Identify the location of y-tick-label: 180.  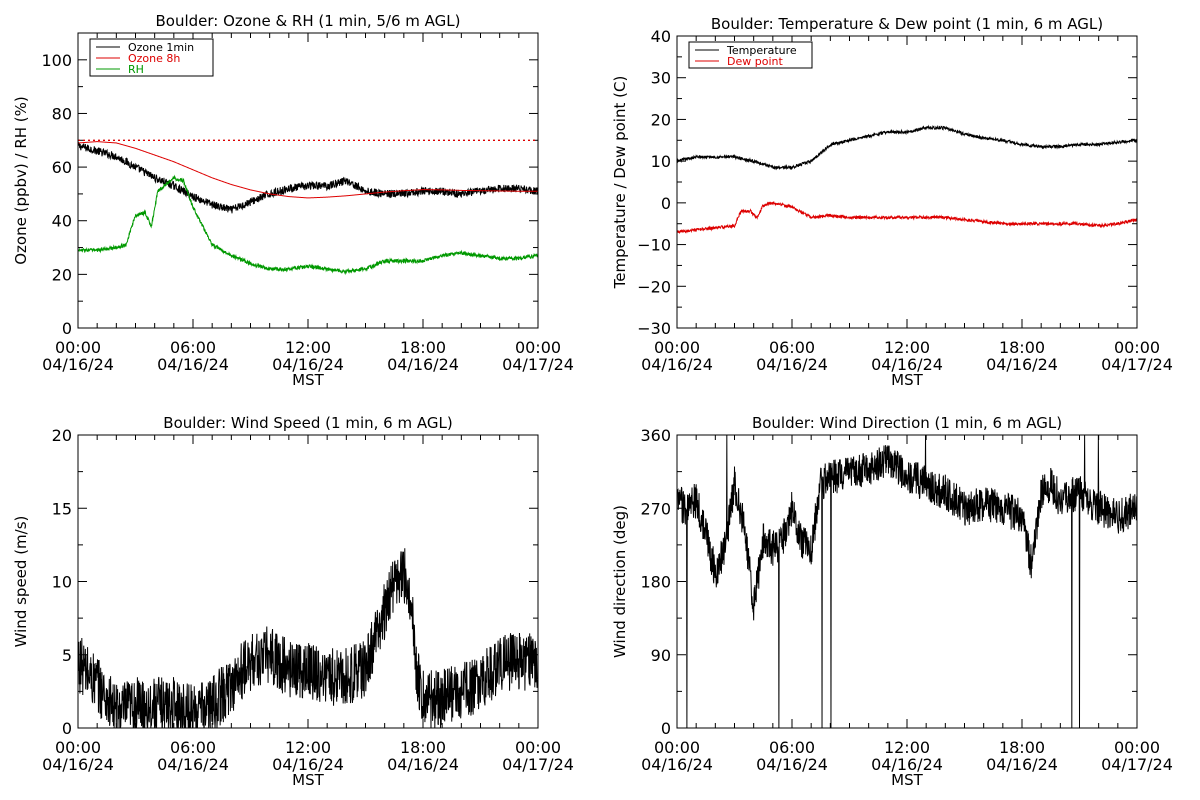
(655, 582).